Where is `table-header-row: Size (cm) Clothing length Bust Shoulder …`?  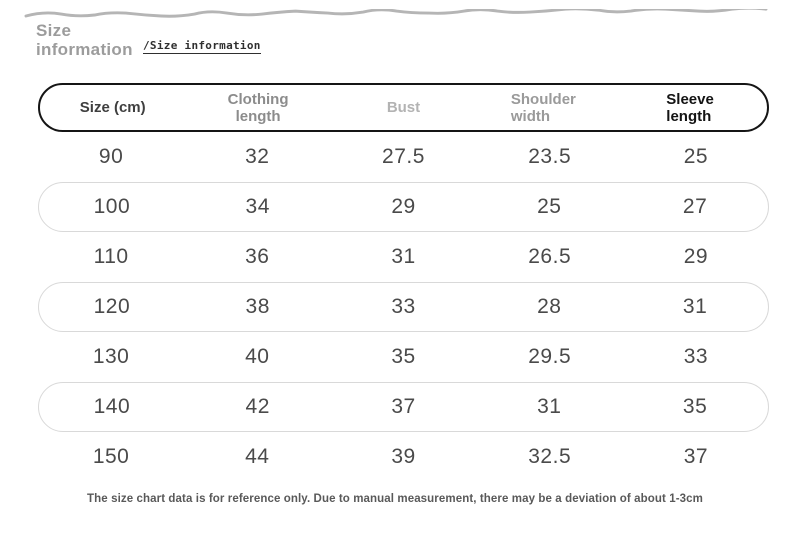
table-header-row: Size (cm) Clothing length Bust Shoulder … is located at coordinates (403, 107).